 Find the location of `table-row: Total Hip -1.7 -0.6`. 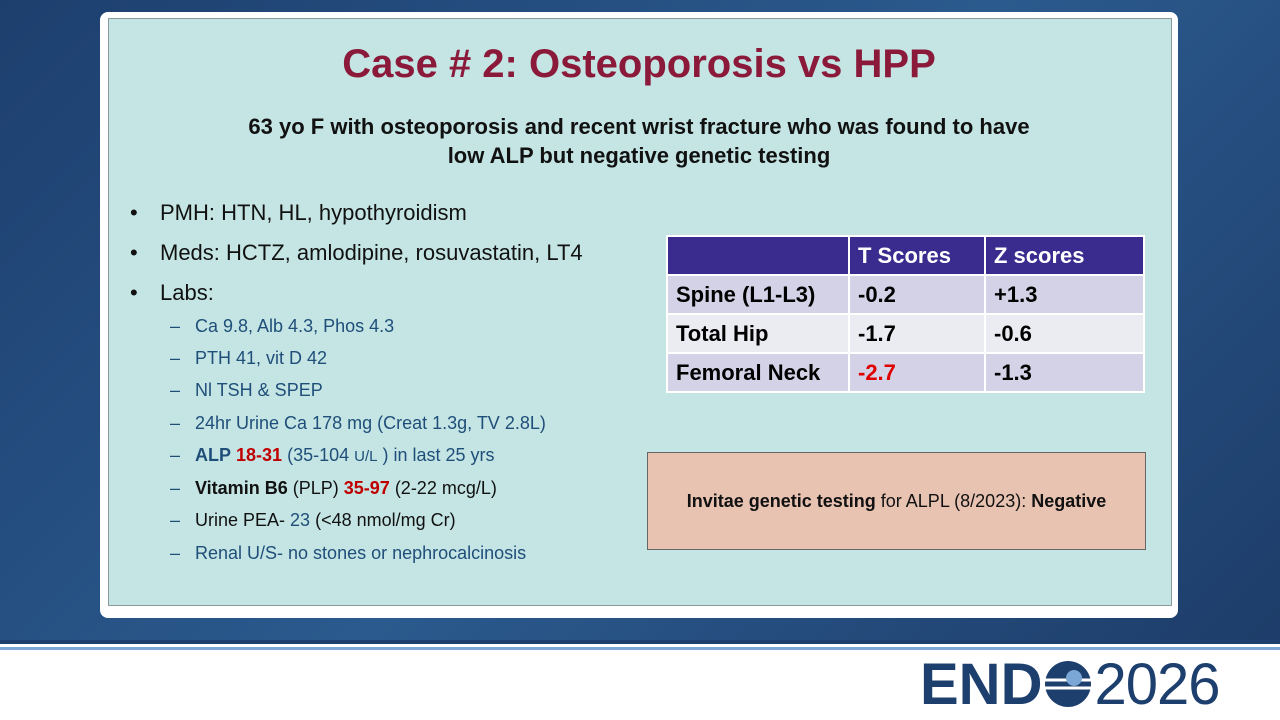

table-row: Total Hip -1.7 -0.6 is located at coordinates (905, 333).